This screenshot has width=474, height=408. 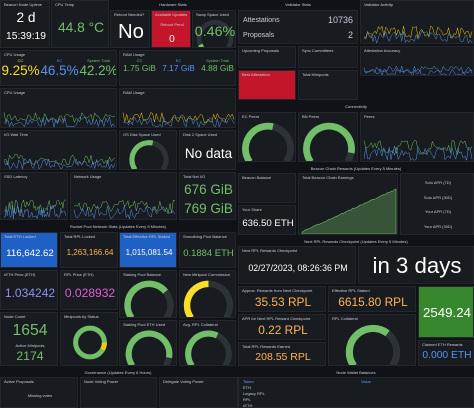 What do you see at coordinates (259, 35) in the screenshot?
I see `stat-label: Proposals` at bounding box center [259, 35].